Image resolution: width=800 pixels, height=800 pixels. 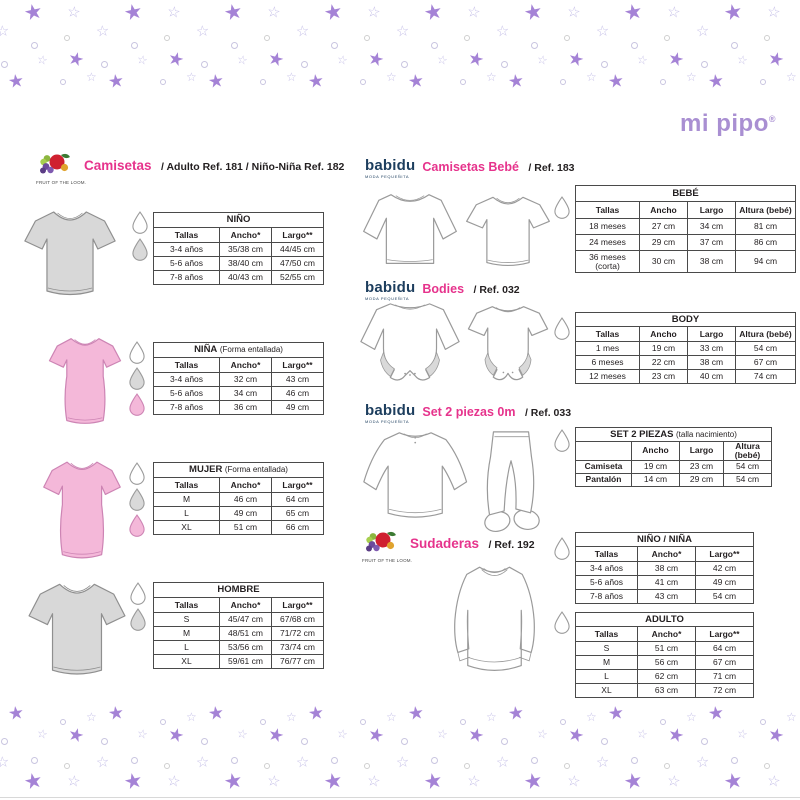 I want to click on bodysuit-long-sleeve-illustration, so click(x=410, y=346).